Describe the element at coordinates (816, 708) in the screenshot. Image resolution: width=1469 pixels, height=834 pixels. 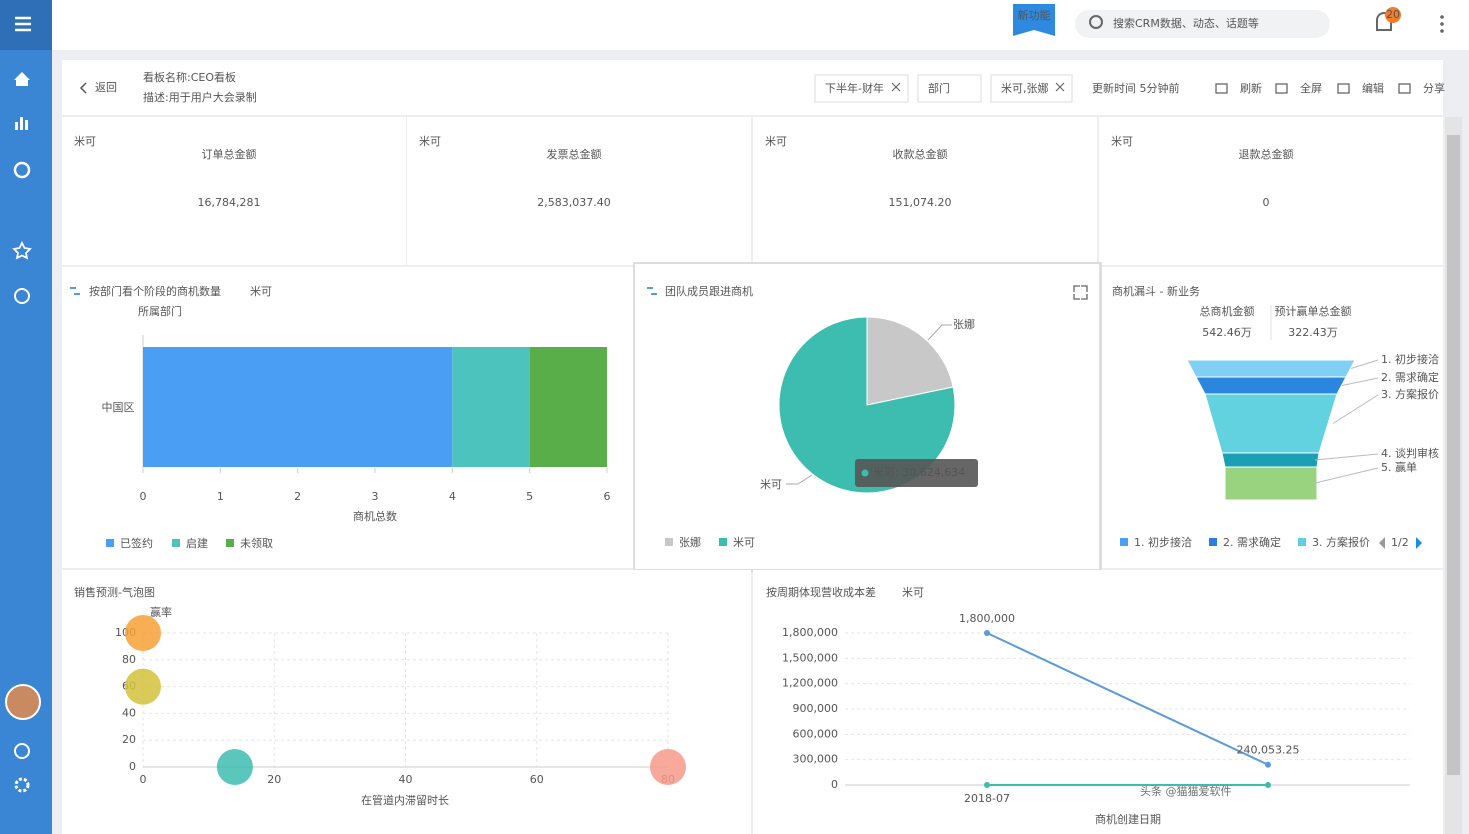
I see `y-tick-label: 900,000` at that location.